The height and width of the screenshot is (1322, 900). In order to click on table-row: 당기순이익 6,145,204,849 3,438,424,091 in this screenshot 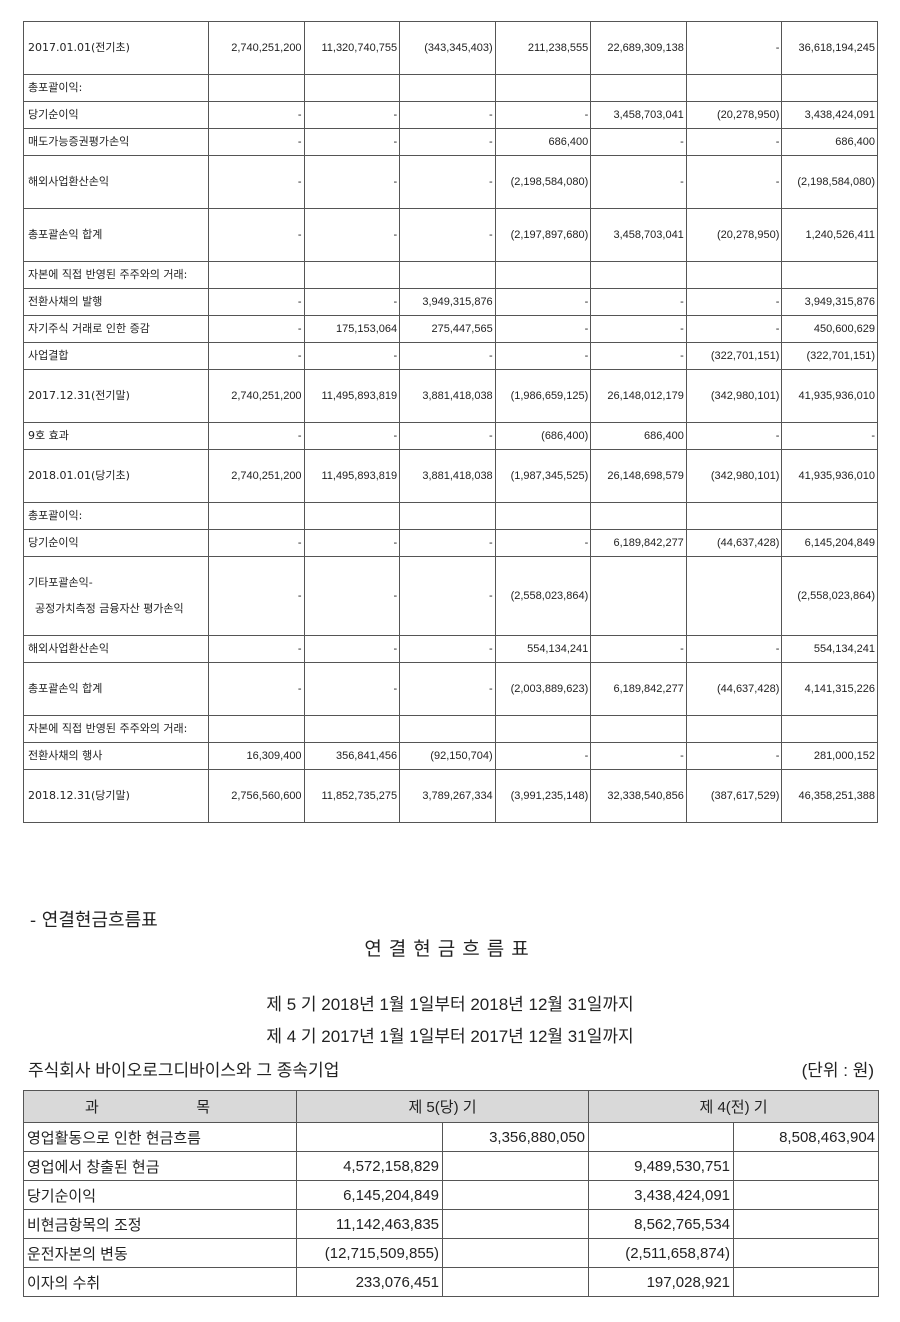, I will do `click(451, 1195)`.